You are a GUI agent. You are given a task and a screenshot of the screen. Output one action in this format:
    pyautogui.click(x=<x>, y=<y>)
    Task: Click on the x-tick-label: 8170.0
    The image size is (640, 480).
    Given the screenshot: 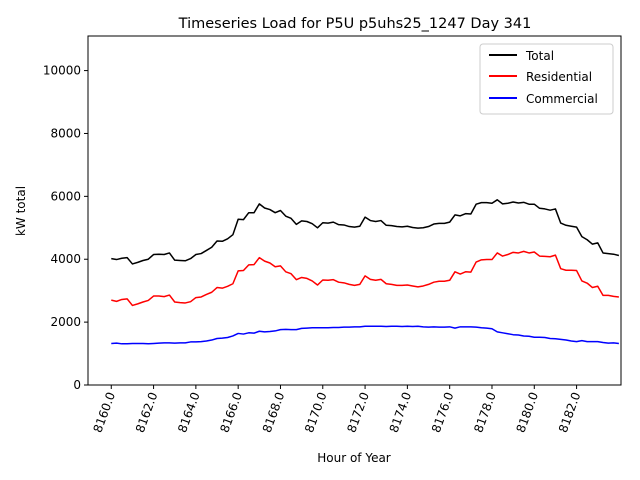 What is the action you would take?
    pyautogui.click(x=316, y=412)
    